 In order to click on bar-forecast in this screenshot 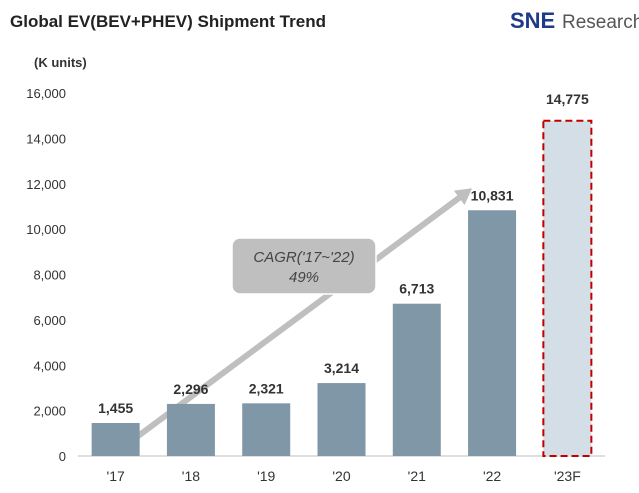, I will do `click(567, 288)`.